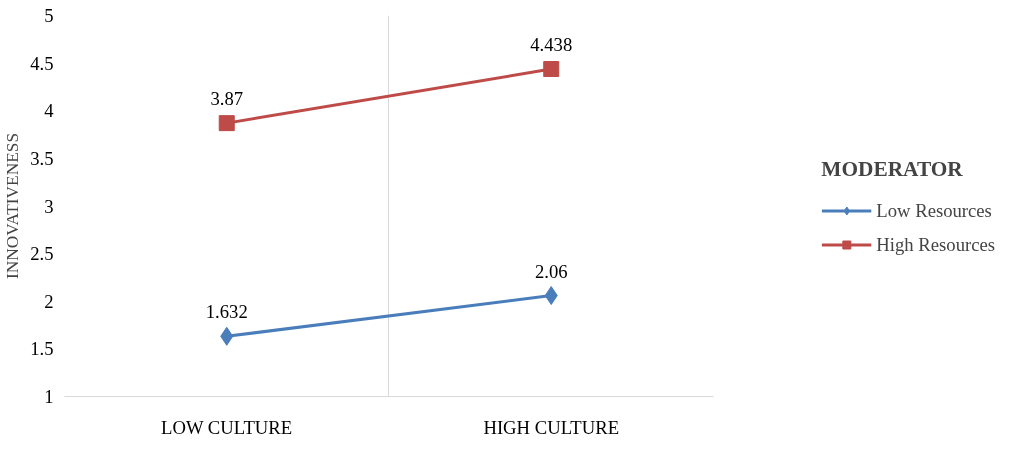  Describe the element at coordinates (49, 15) in the screenshot. I see `y-tick-label: 5` at that location.